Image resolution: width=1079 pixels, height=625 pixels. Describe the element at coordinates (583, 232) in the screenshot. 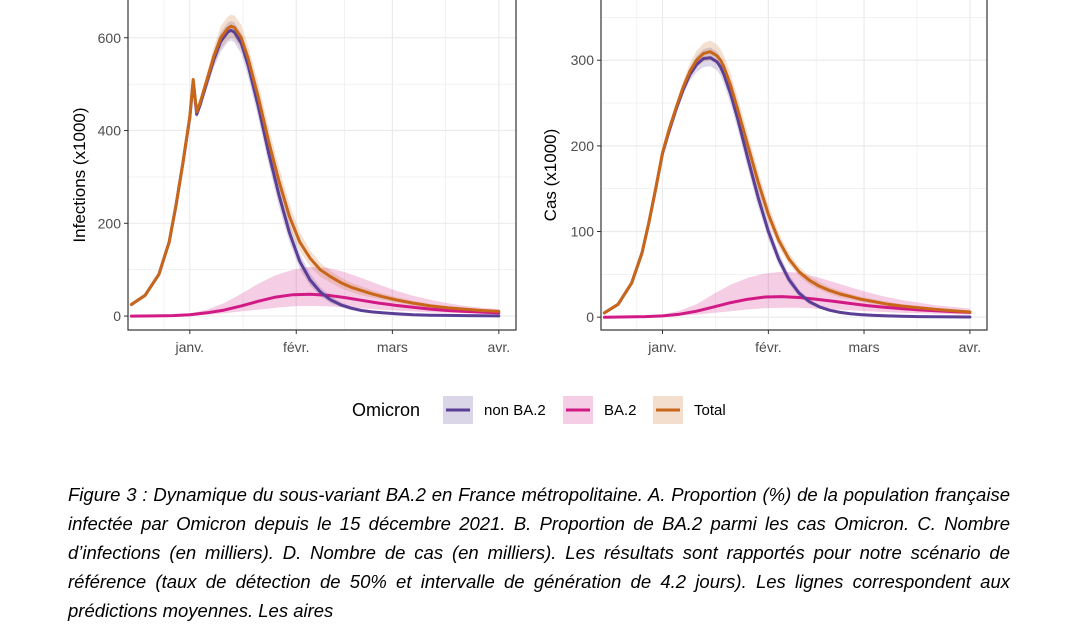

I see `y-tick-label: 100` at that location.